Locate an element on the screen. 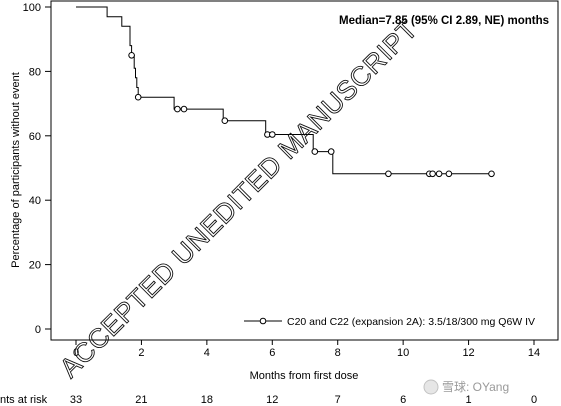  y-tick-label-20: 20 is located at coordinates (35, 266).